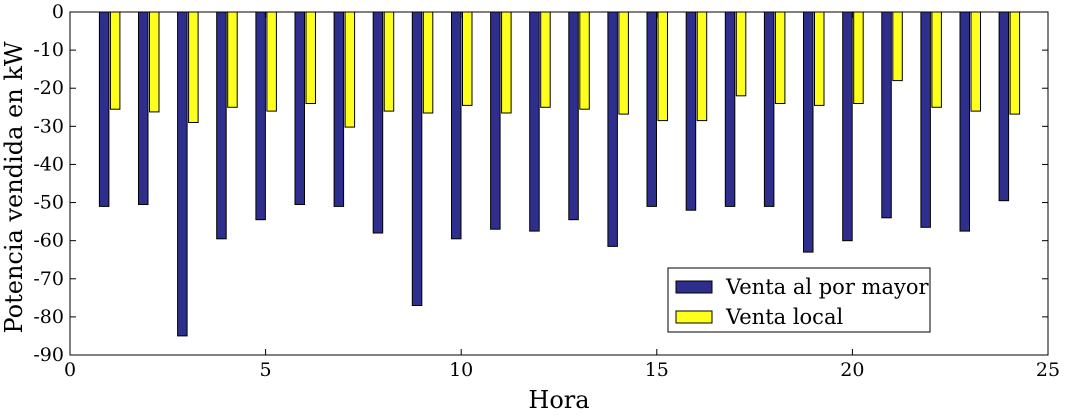 The height and width of the screenshot is (420, 1081). Describe the element at coordinates (266, 370) in the screenshot. I see `x-tick-label-5: 5` at that location.